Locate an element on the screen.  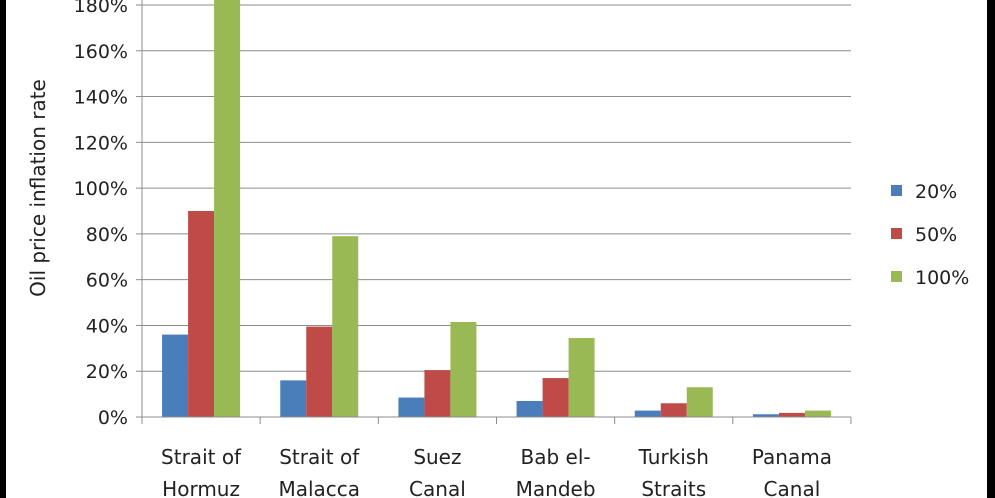
y-tick-label: 180% is located at coordinates (101, 8).